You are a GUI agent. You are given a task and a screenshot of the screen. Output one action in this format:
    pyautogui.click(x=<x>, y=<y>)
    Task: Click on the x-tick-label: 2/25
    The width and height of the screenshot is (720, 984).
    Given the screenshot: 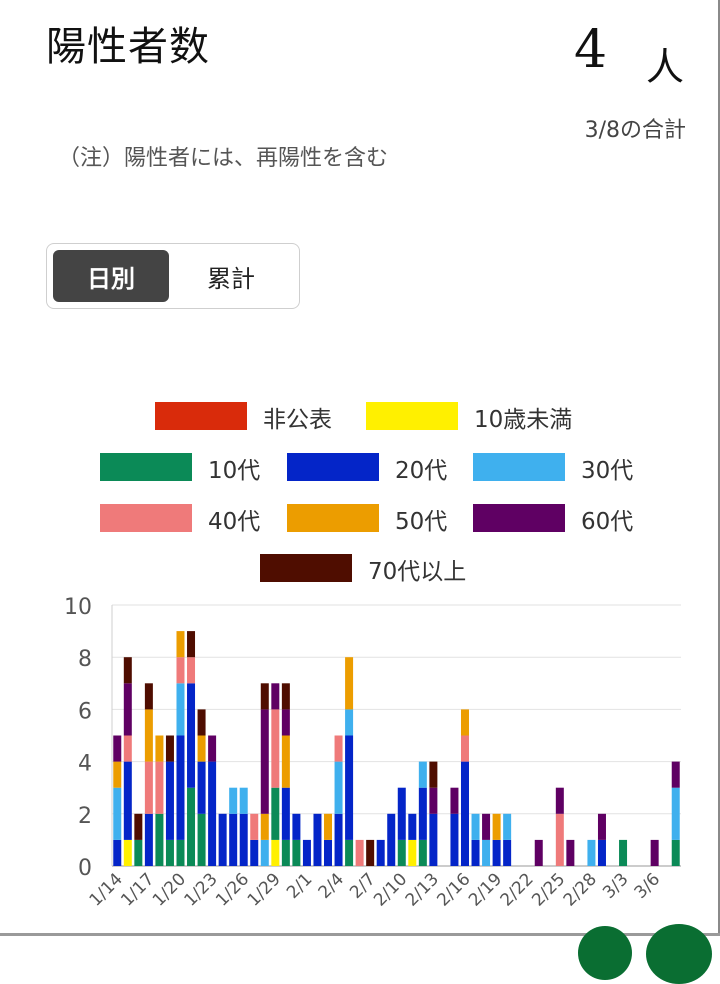 What is the action you would take?
    pyautogui.click(x=548, y=889)
    